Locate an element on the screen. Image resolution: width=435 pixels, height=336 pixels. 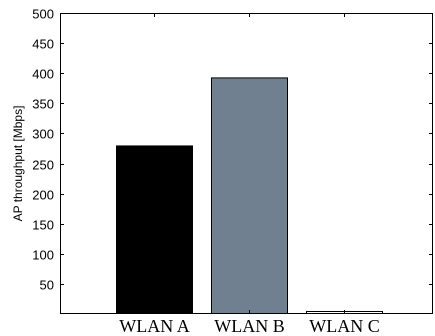
y-tick-label: 100 is located at coordinates (43, 255).